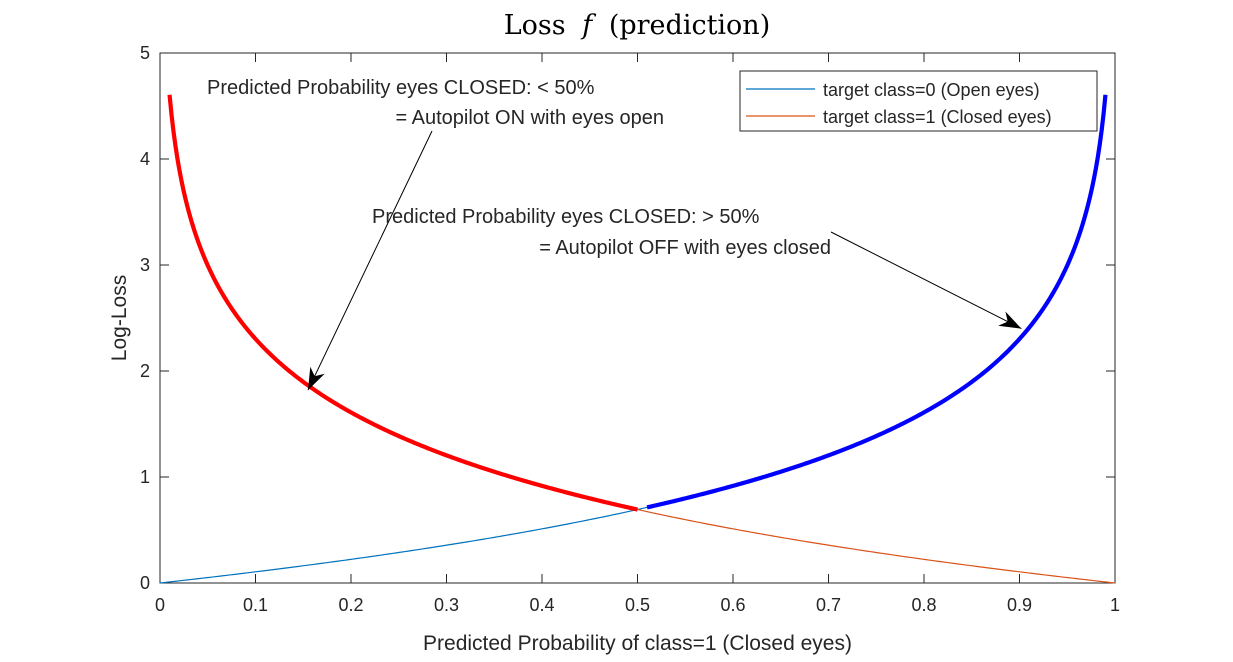  Describe the element at coordinates (145, 159) in the screenshot. I see `y-tick-label: 4` at that location.